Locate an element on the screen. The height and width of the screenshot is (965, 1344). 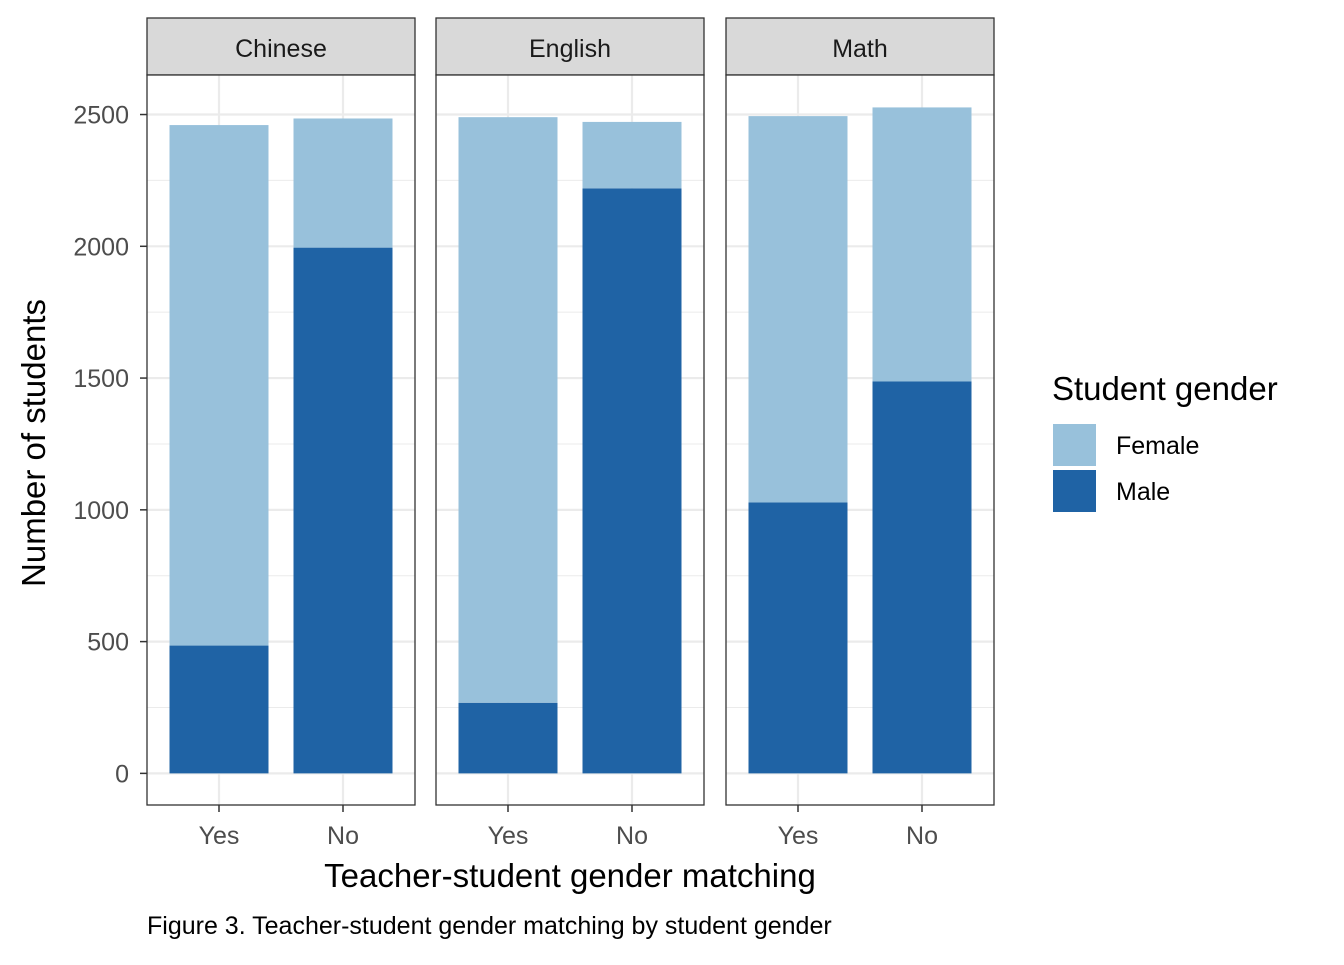
legend-key-female is located at coordinates (1074, 445).